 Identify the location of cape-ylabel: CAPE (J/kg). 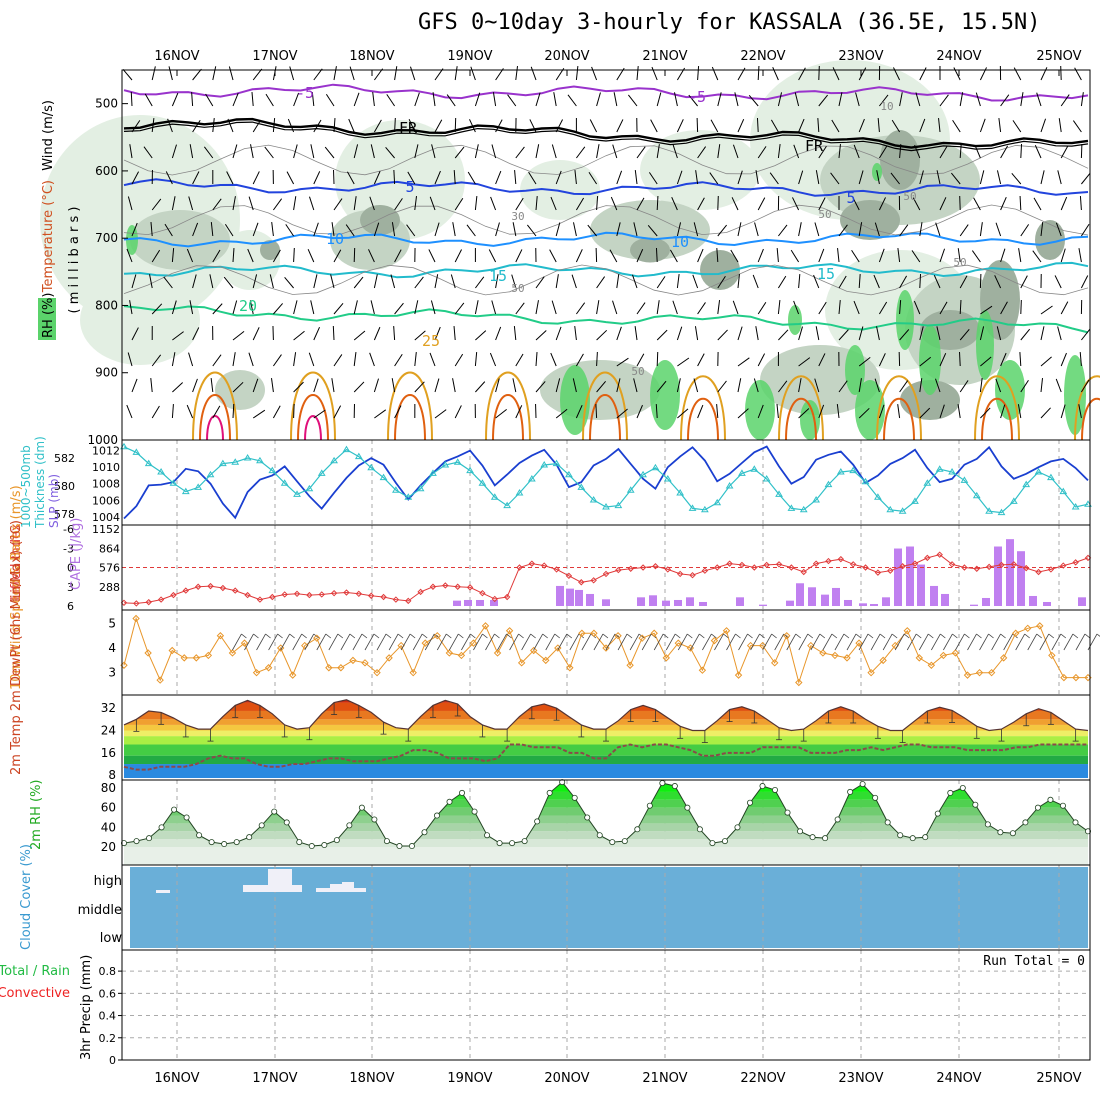
(76, 554).